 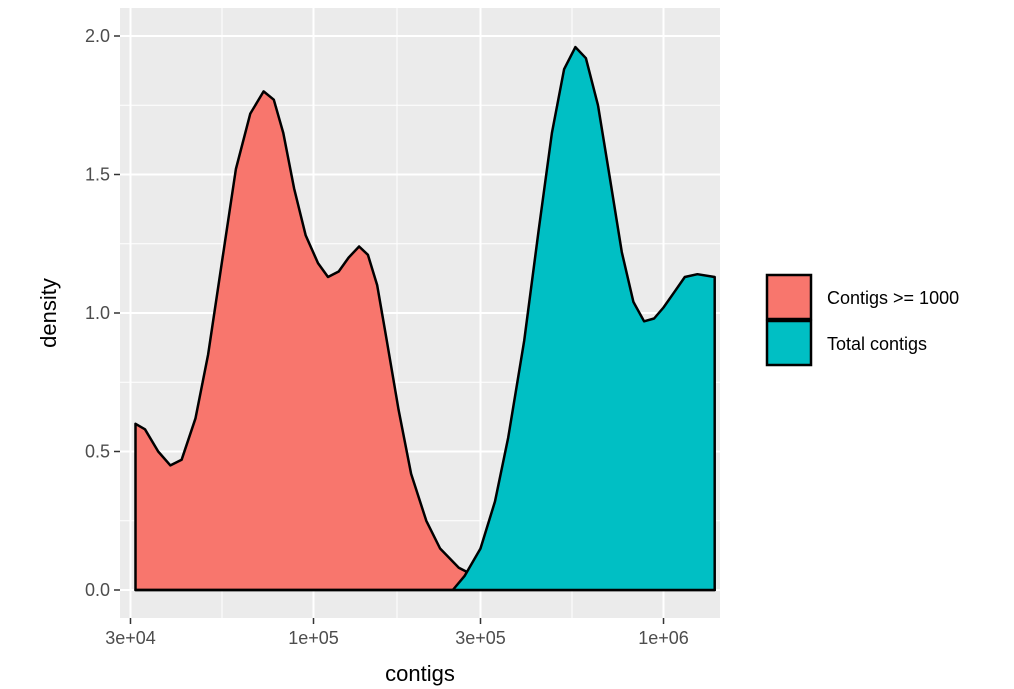 What do you see at coordinates (97, 175) in the screenshot?
I see `y-tick-label: 1.5` at bounding box center [97, 175].